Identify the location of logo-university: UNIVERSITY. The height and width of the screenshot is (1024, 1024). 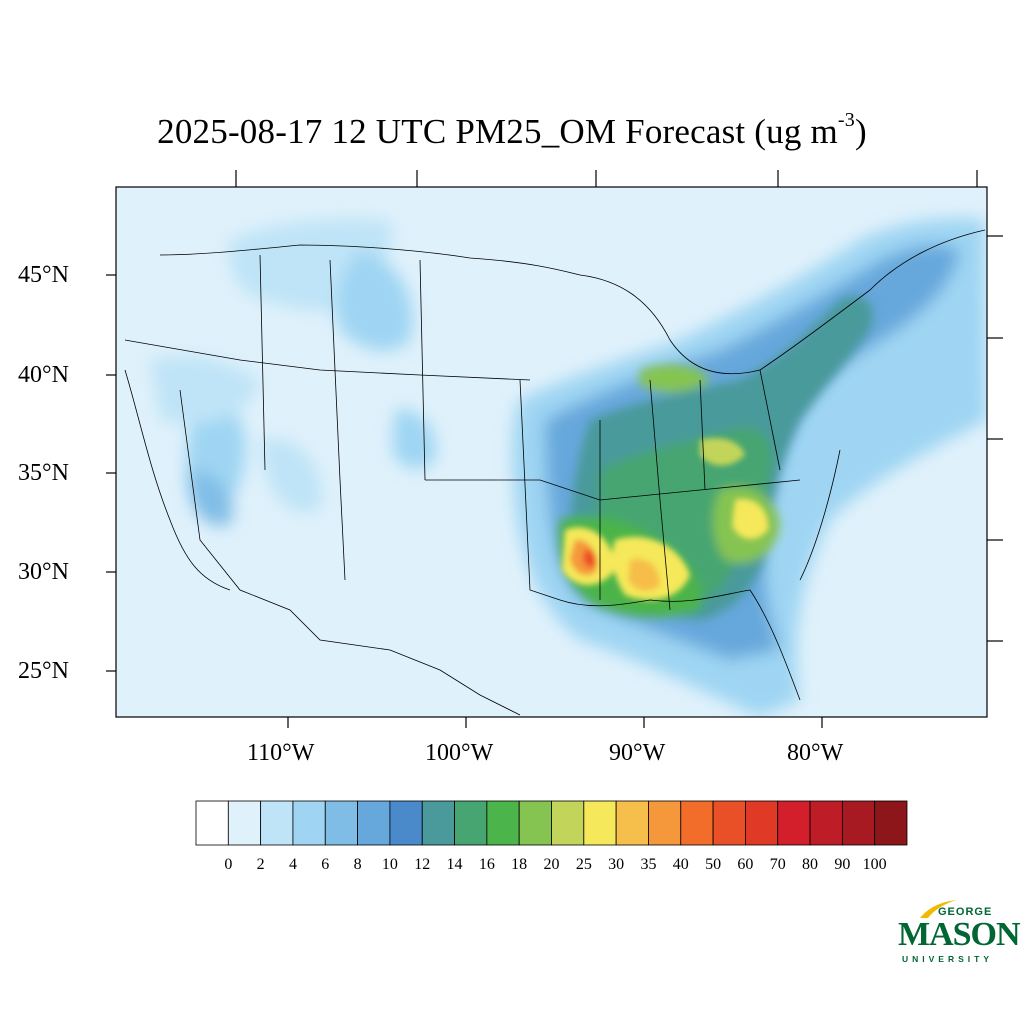
(948, 959).